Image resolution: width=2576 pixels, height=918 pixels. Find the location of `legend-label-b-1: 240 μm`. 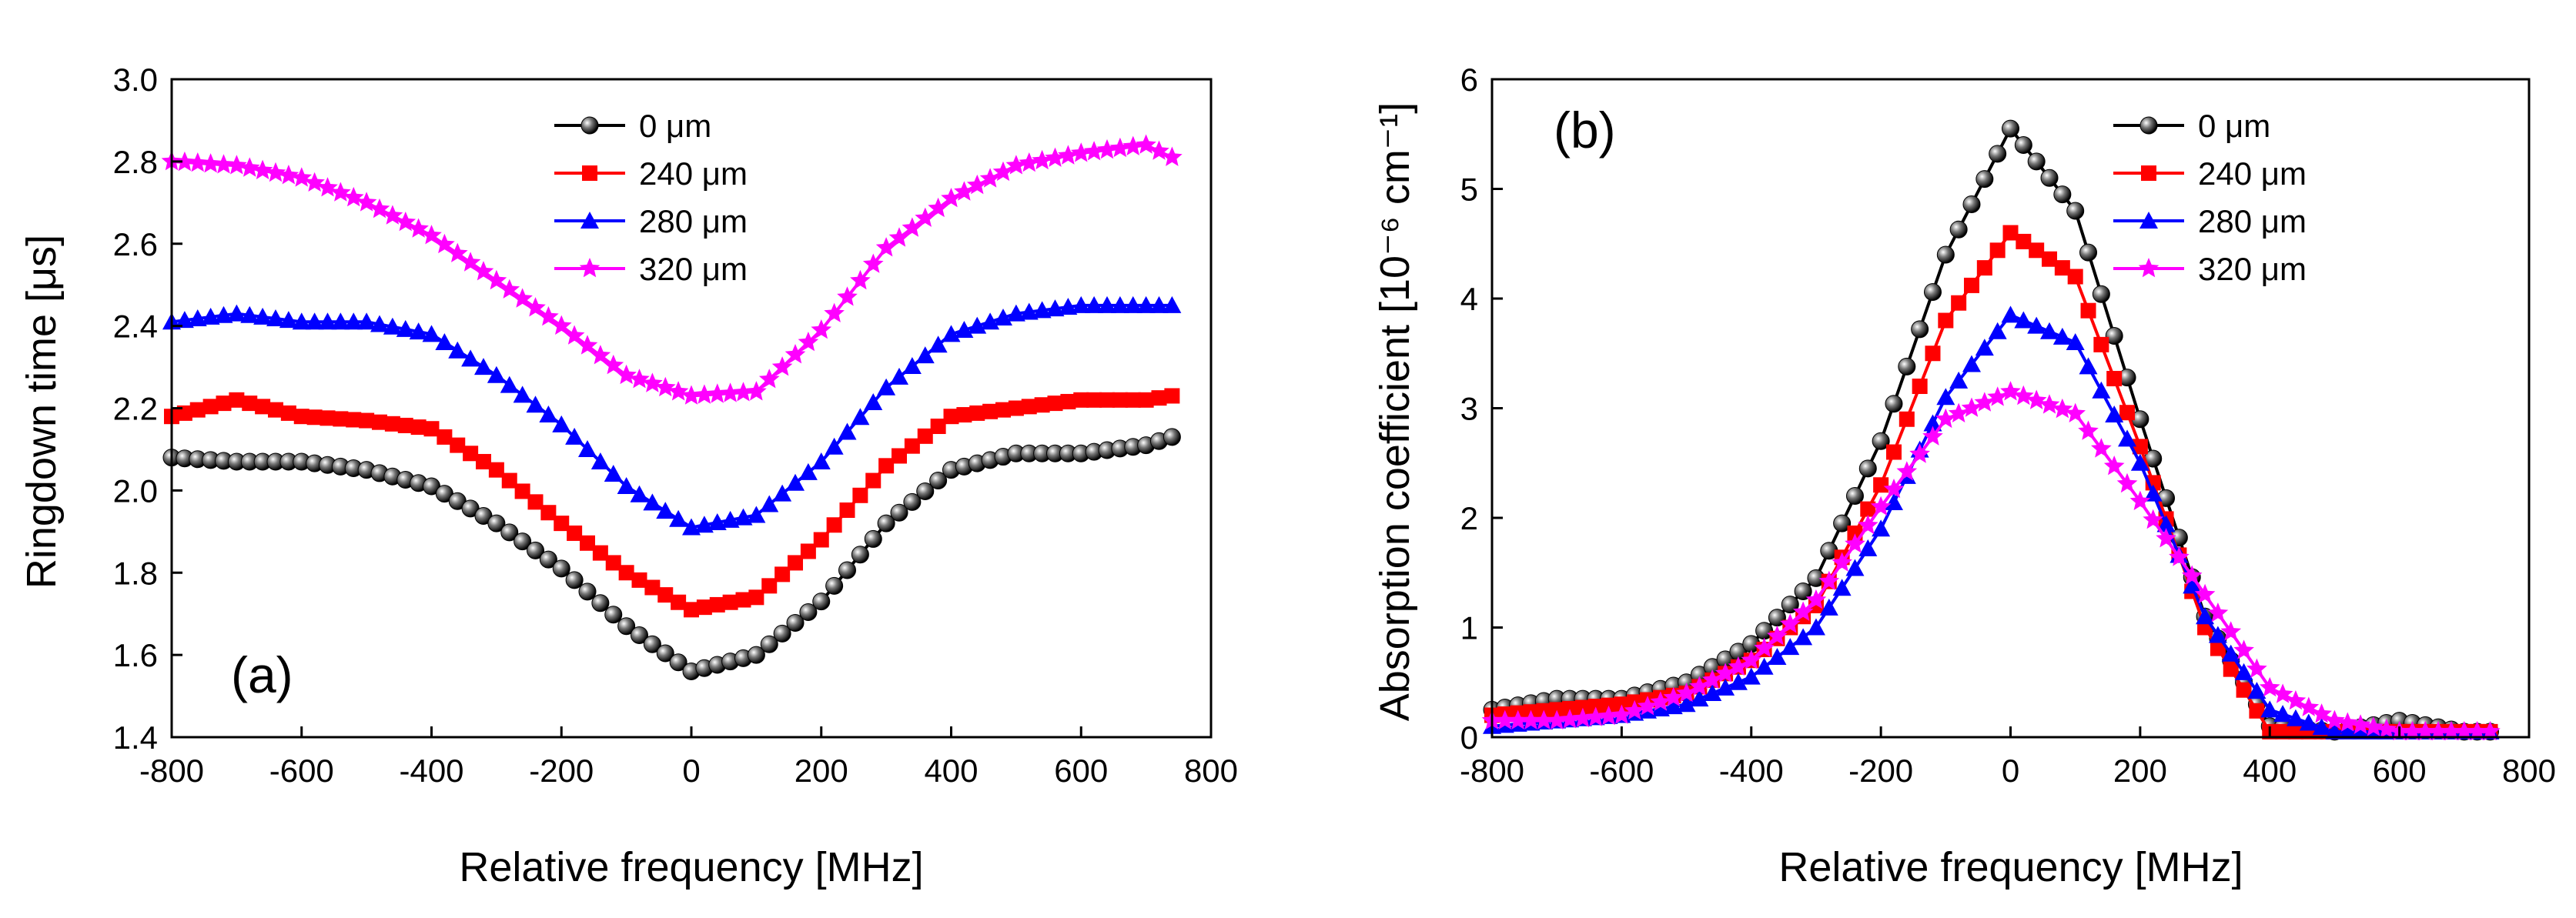

legend-label-b-1: 240 μm is located at coordinates (2253, 173).